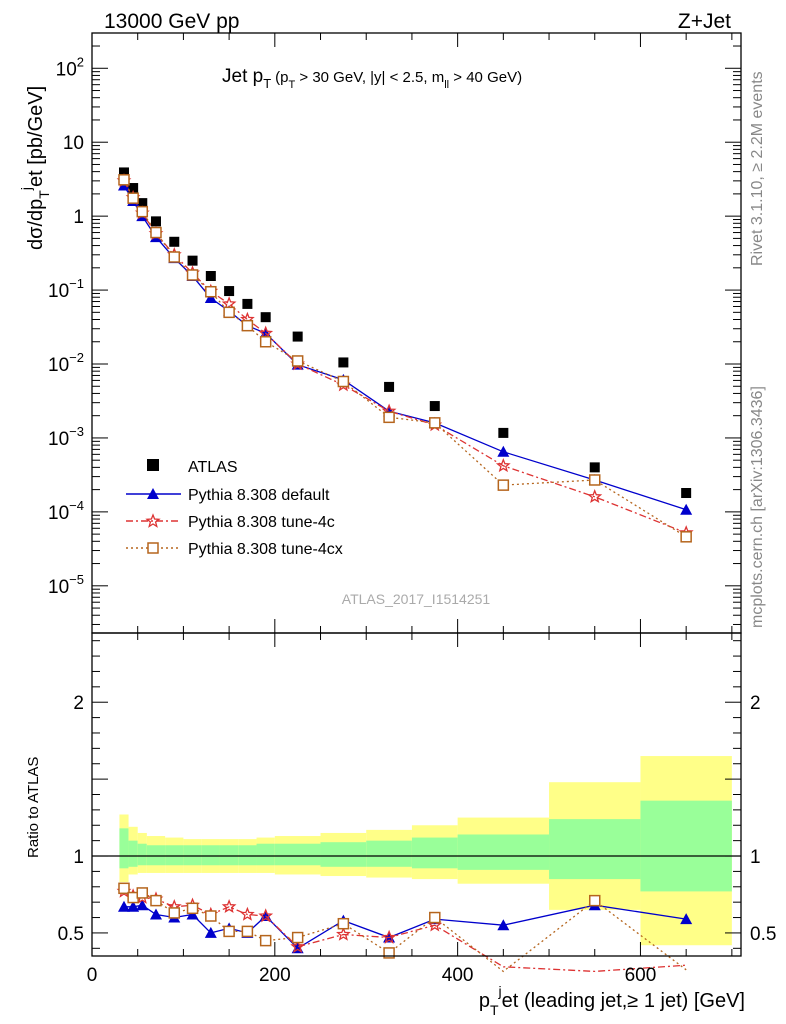 The width and height of the screenshot is (786, 1024). I want to click on x-tick-label: 600, so click(641, 975).